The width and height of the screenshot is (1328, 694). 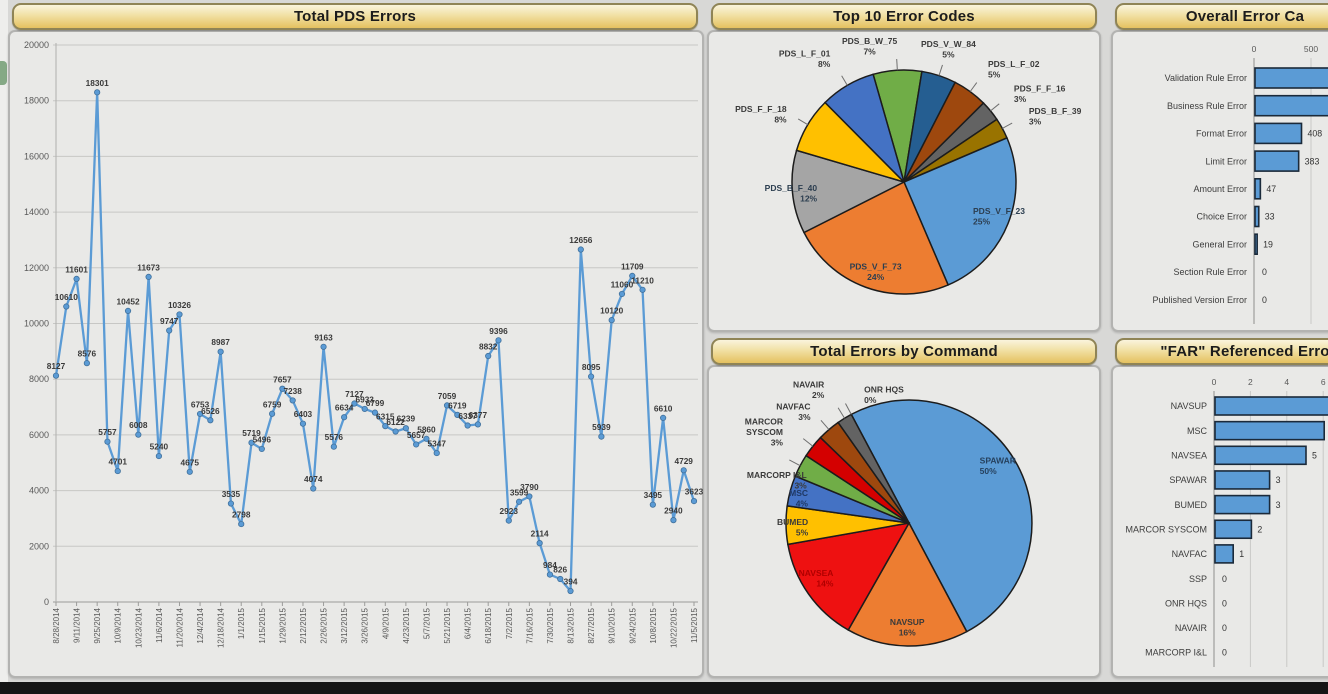 What do you see at coordinates (127, 301) in the screenshot?
I see `svg-text: 10452` at bounding box center [127, 301].